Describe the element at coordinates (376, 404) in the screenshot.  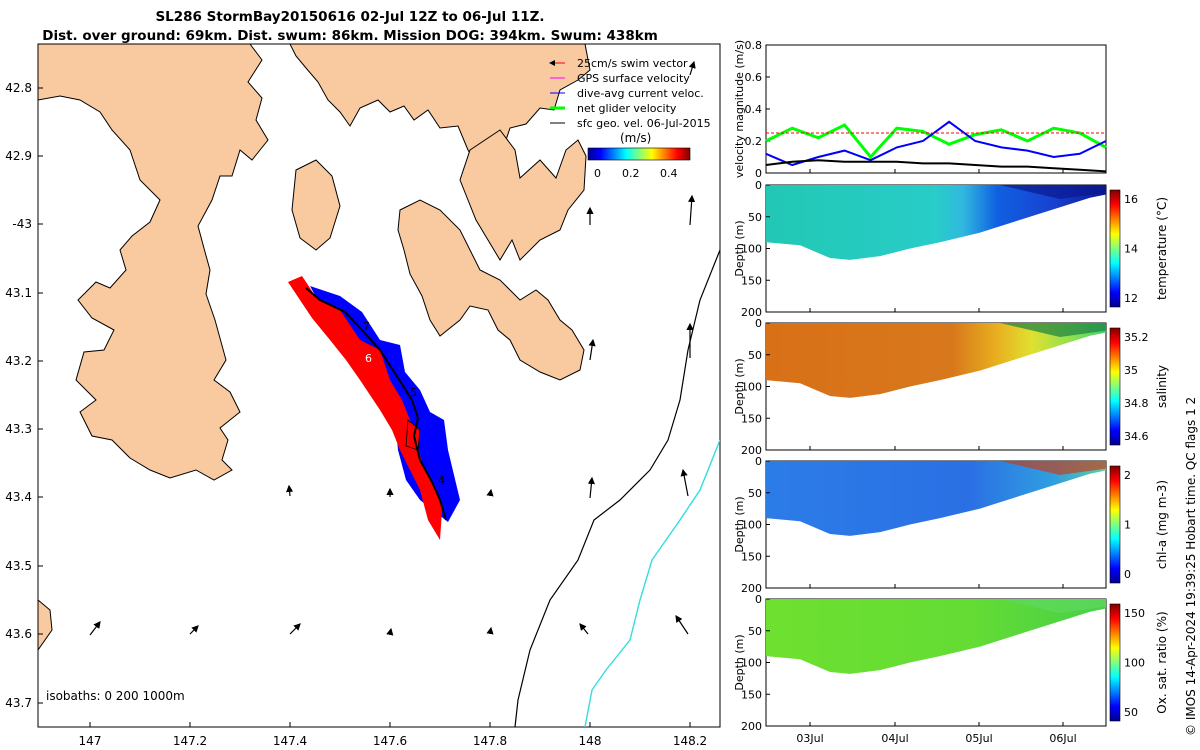
I see `glider-track-line` at that location.